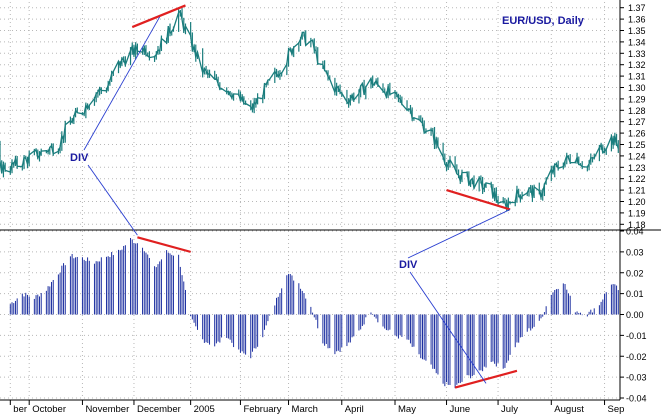 The width and height of the screenshot is (661, 419). Describe the element at coordinates (637, 145) in the screenshot. I see `price-y-tick-label: 1.25` at that location.